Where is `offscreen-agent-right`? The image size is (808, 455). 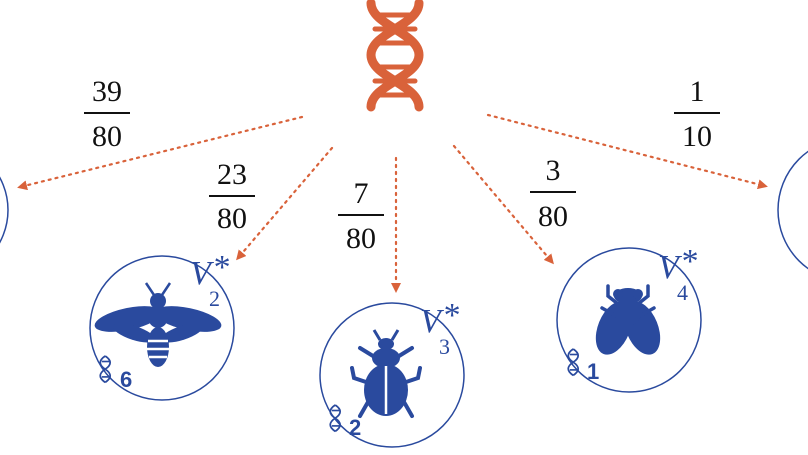 offscreen-agent-right is located at coordinates (792, 210).